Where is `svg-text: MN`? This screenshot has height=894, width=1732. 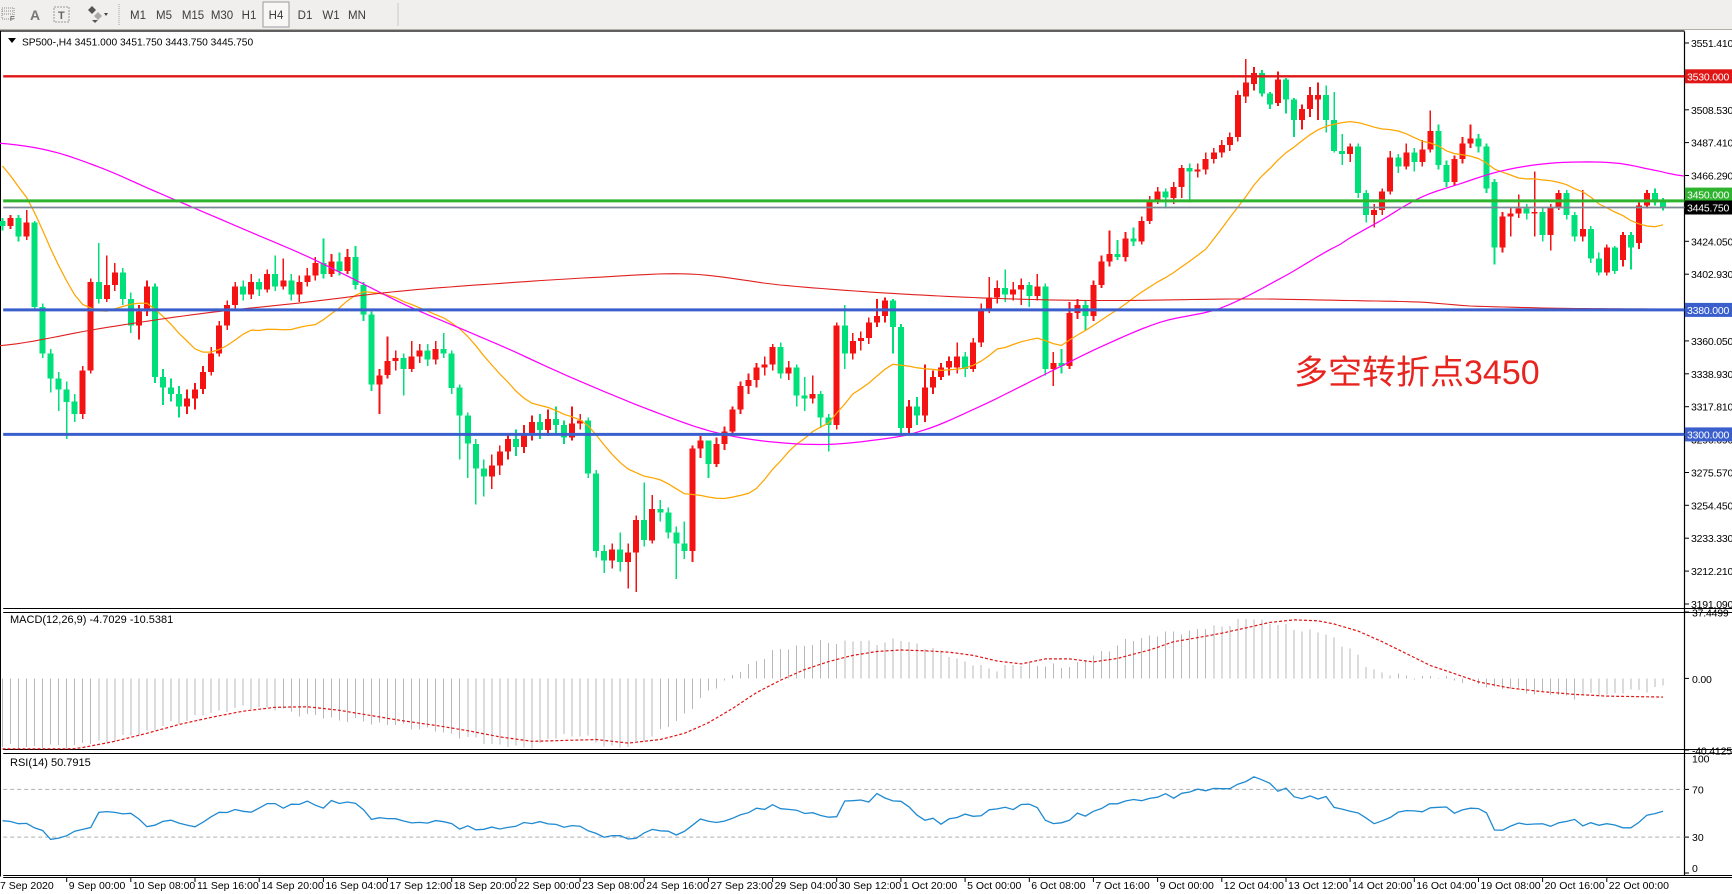
svg-text: MN is located at coordinates (357, 16).